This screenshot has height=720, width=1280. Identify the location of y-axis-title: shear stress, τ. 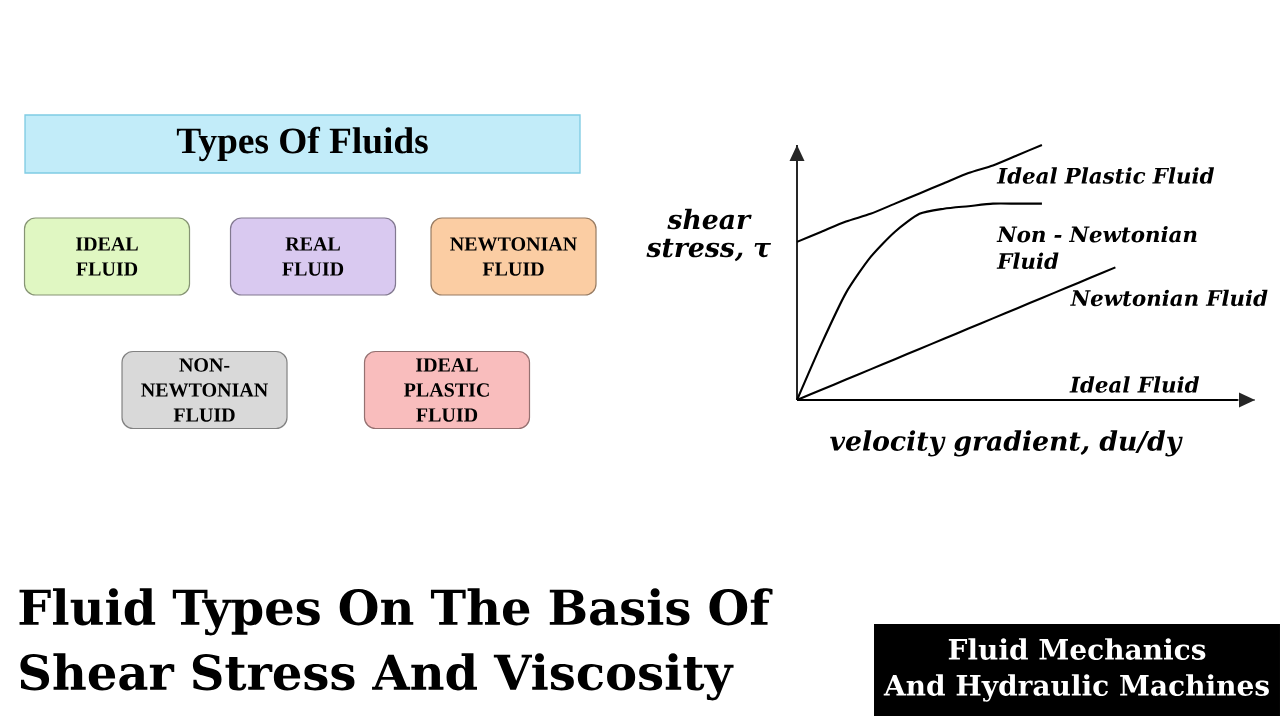
(708, 235).